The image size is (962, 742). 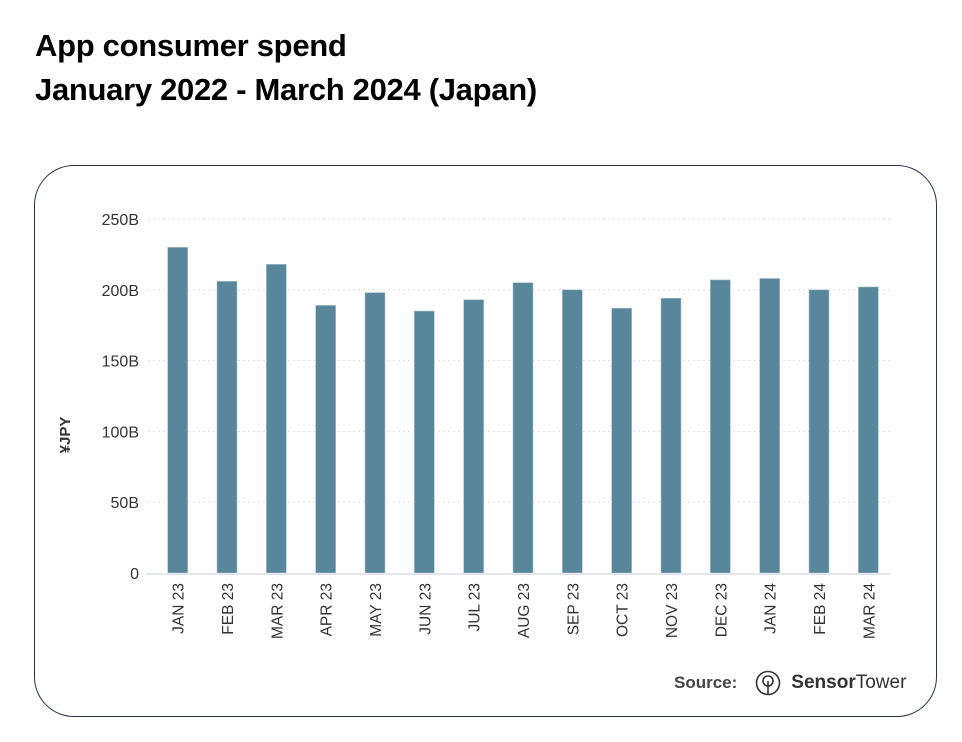 I want to click on x-tick-label: AUG 23, so click(x=524, y=610).